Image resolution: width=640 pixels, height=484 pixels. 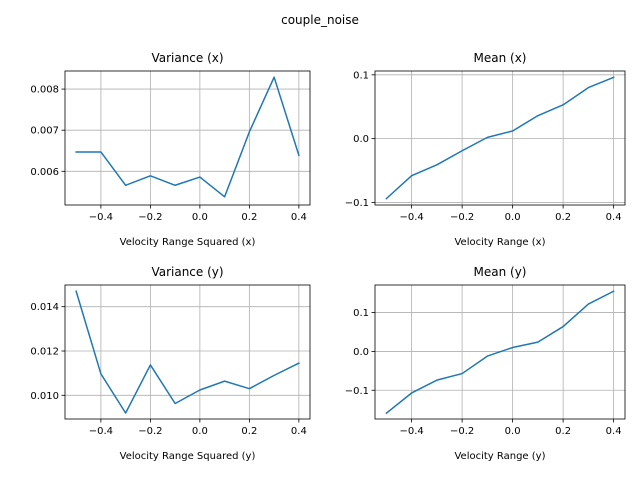 I want to click on y-tick-label: 0.012, so click(x=44, y=352).